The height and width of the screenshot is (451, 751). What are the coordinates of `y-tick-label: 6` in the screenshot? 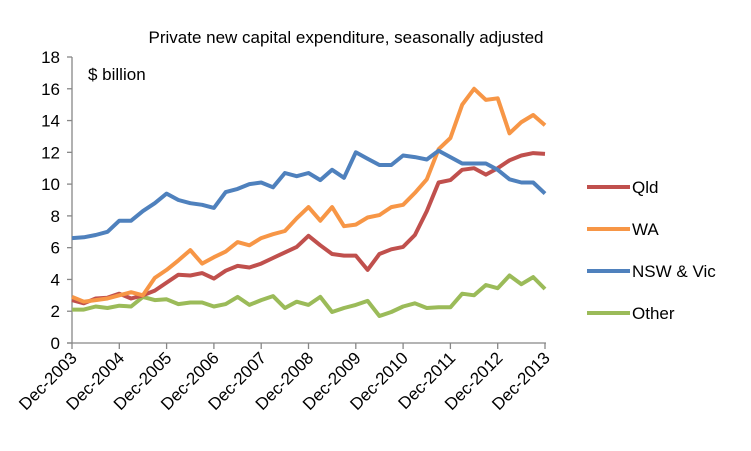 It's located at (55, 248).